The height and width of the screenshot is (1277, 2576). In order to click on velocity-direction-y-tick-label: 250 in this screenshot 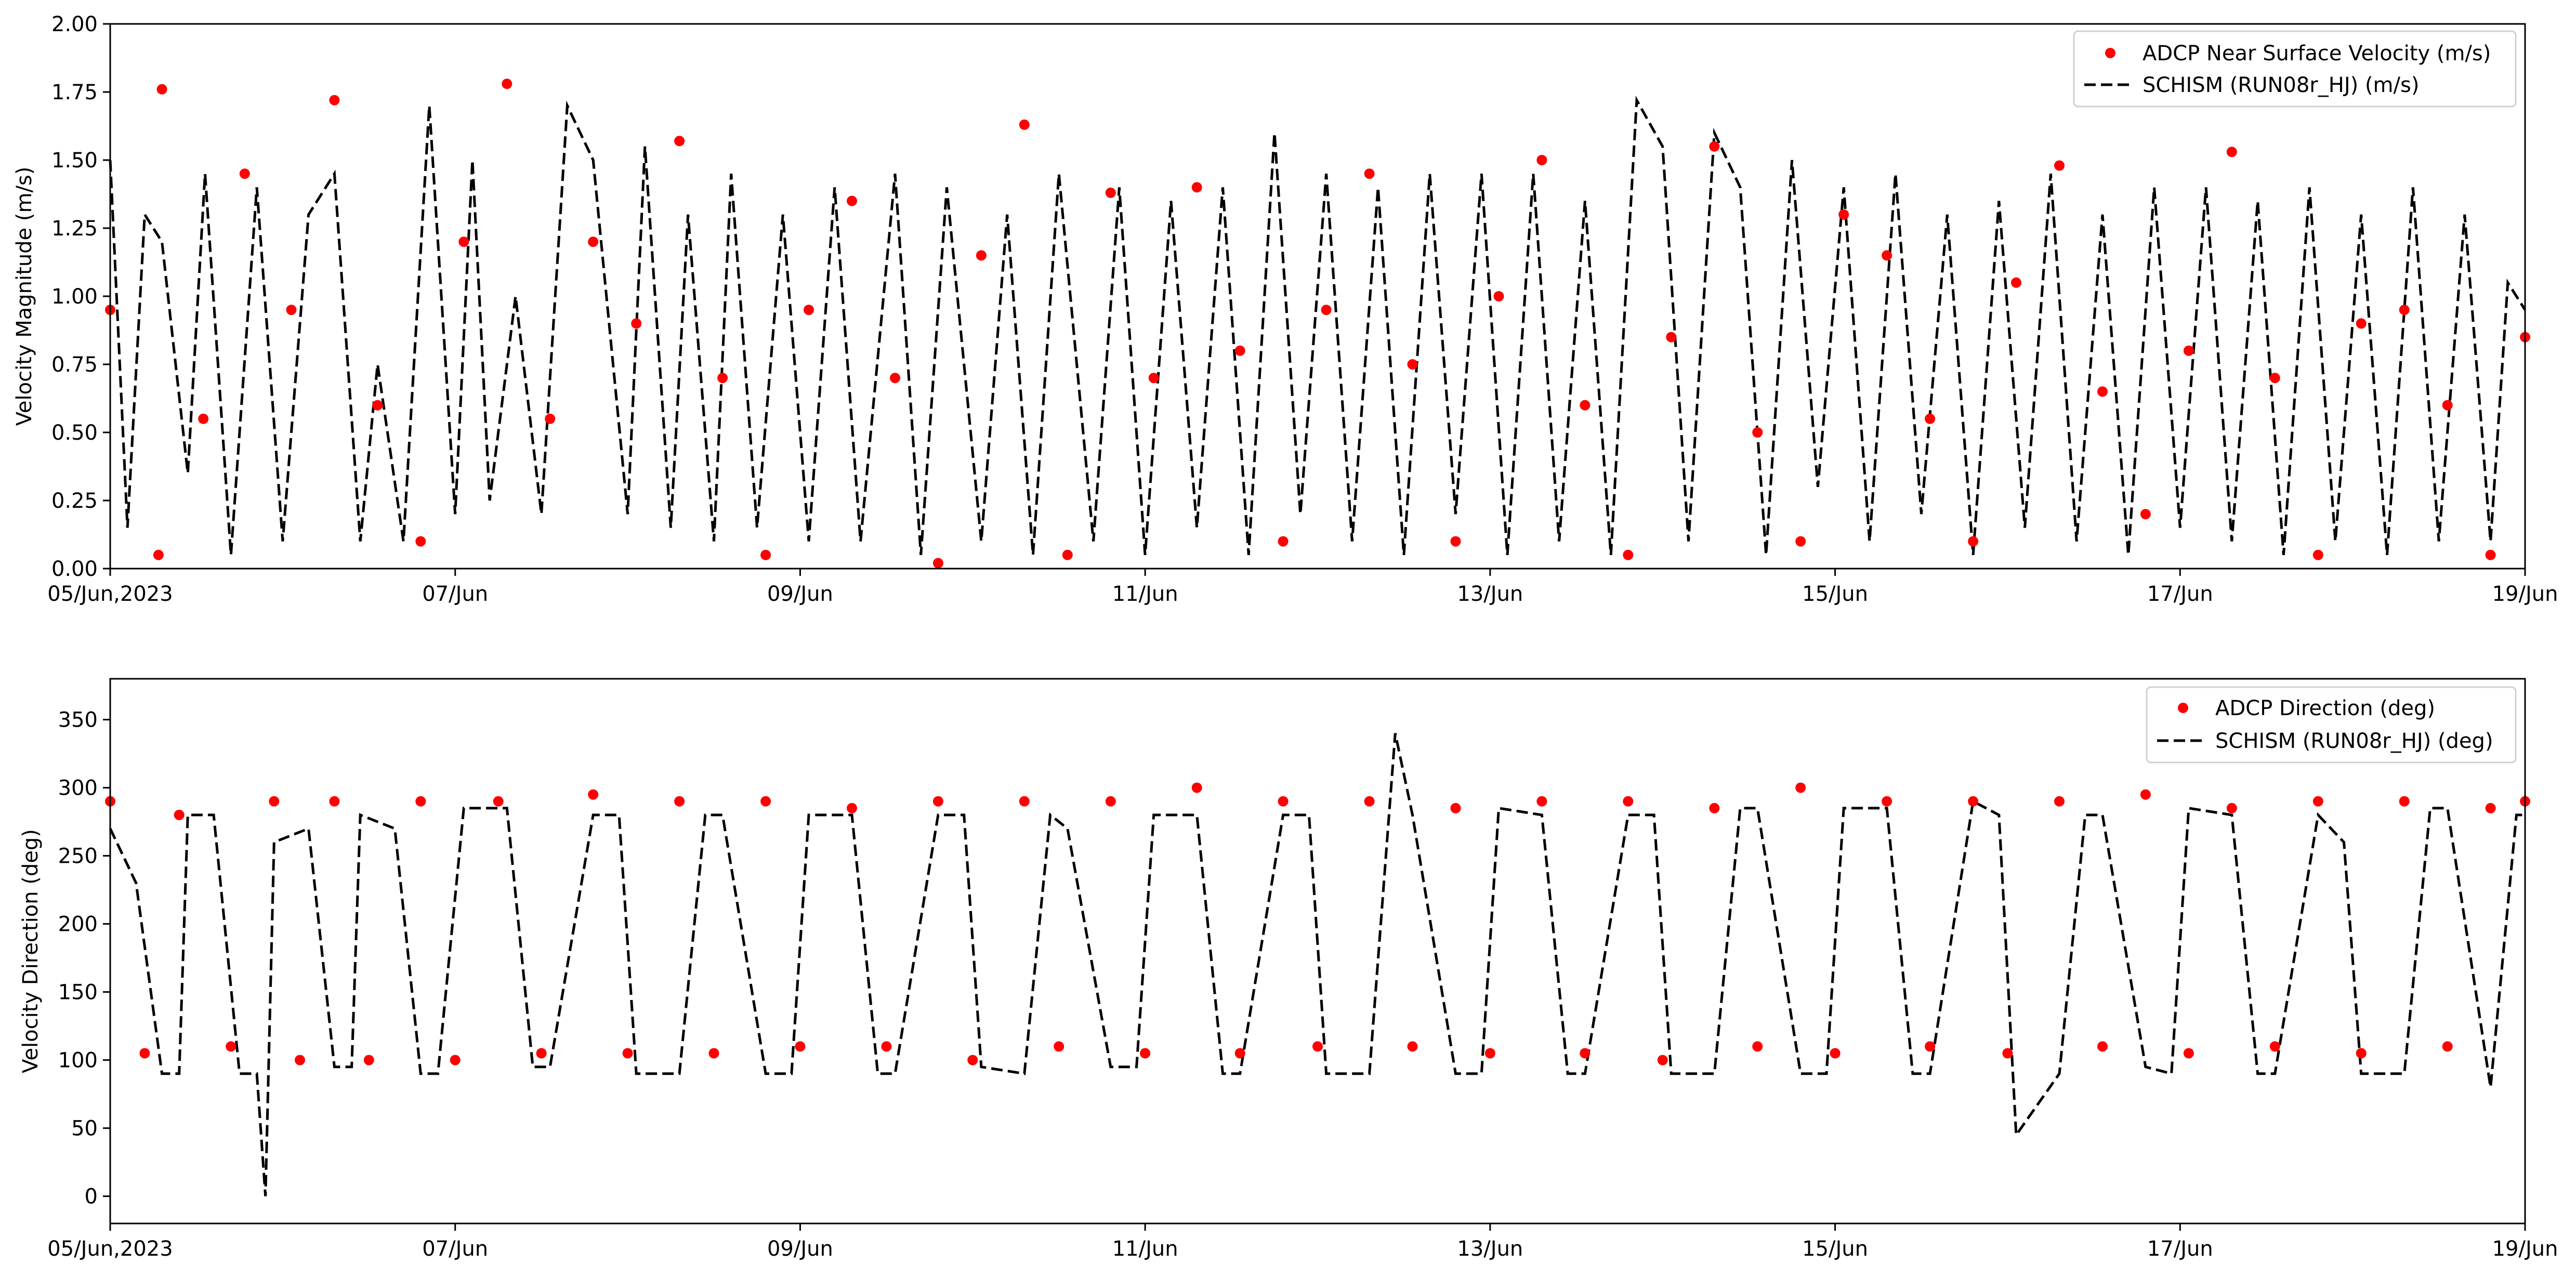, I will do `click(78, 856)`.